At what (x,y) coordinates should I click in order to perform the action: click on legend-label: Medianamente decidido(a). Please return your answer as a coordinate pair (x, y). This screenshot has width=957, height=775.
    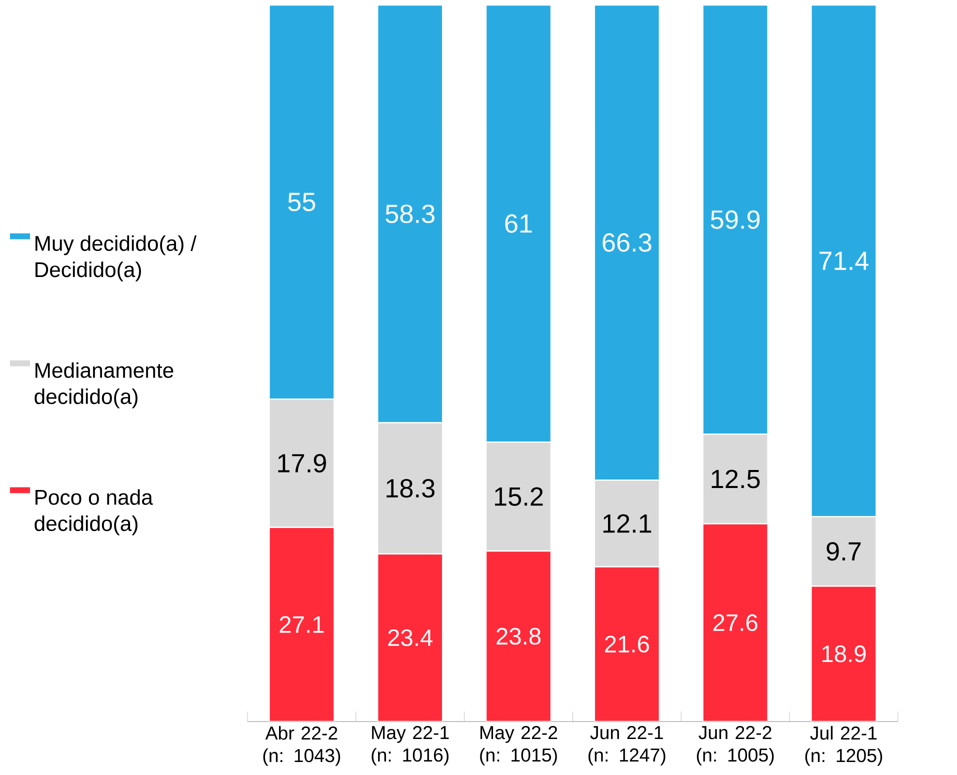
    Looking at the image, I should click on (104, 385).